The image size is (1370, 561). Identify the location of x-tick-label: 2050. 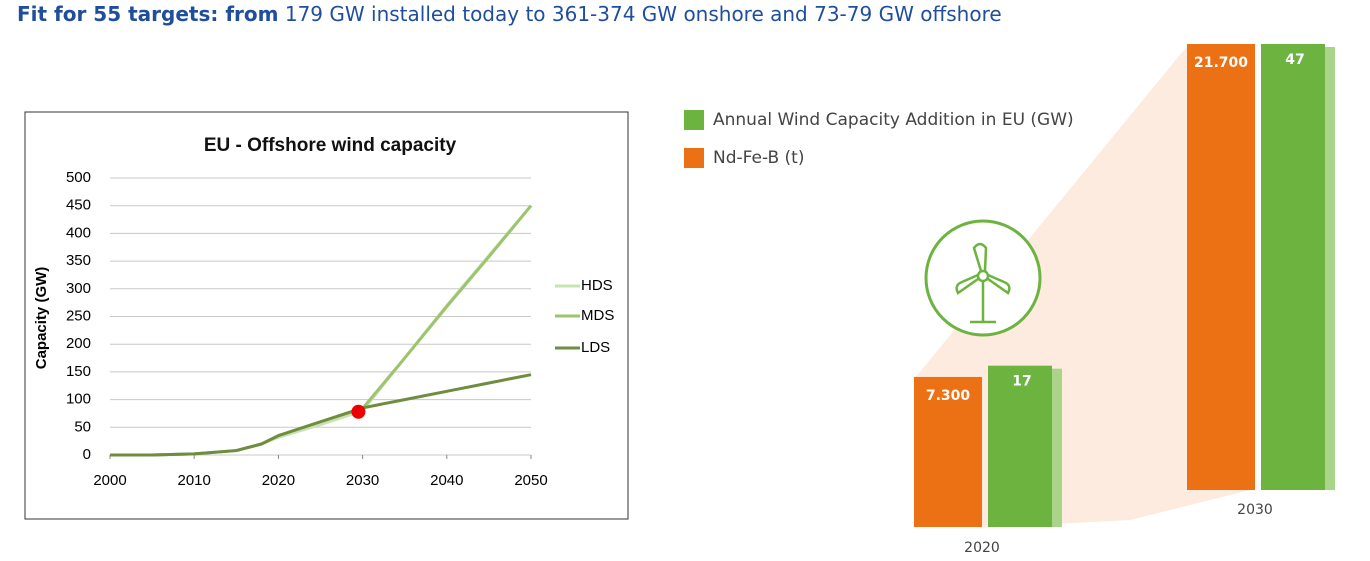
(530, 480).